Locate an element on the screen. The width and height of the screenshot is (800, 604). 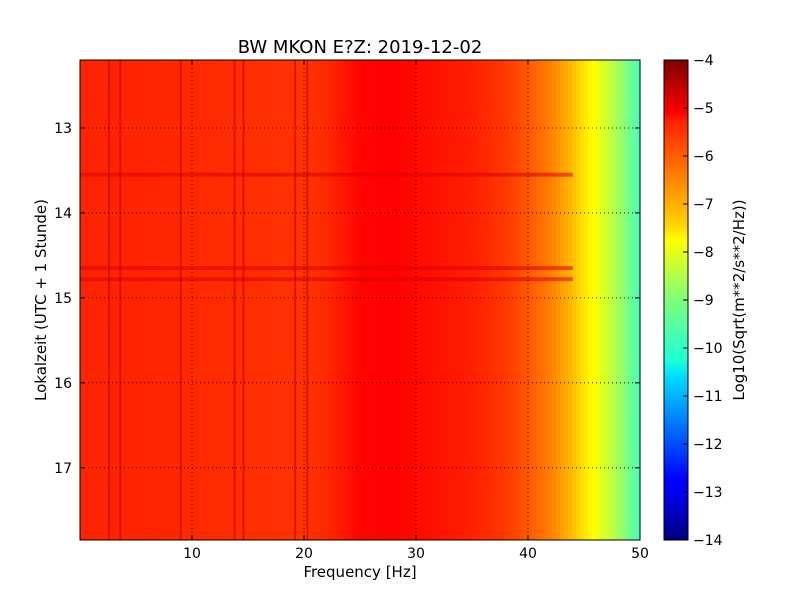
colorbar-tick-label: −6 is located at coordinates (703, 157).